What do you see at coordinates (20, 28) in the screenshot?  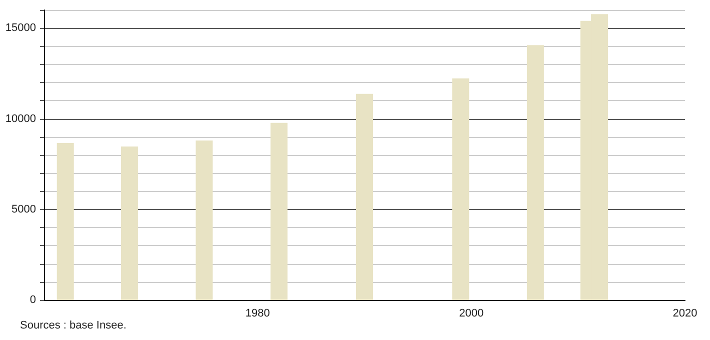 I see `y-tick-label: 15000` at bounding box center [20, 28].